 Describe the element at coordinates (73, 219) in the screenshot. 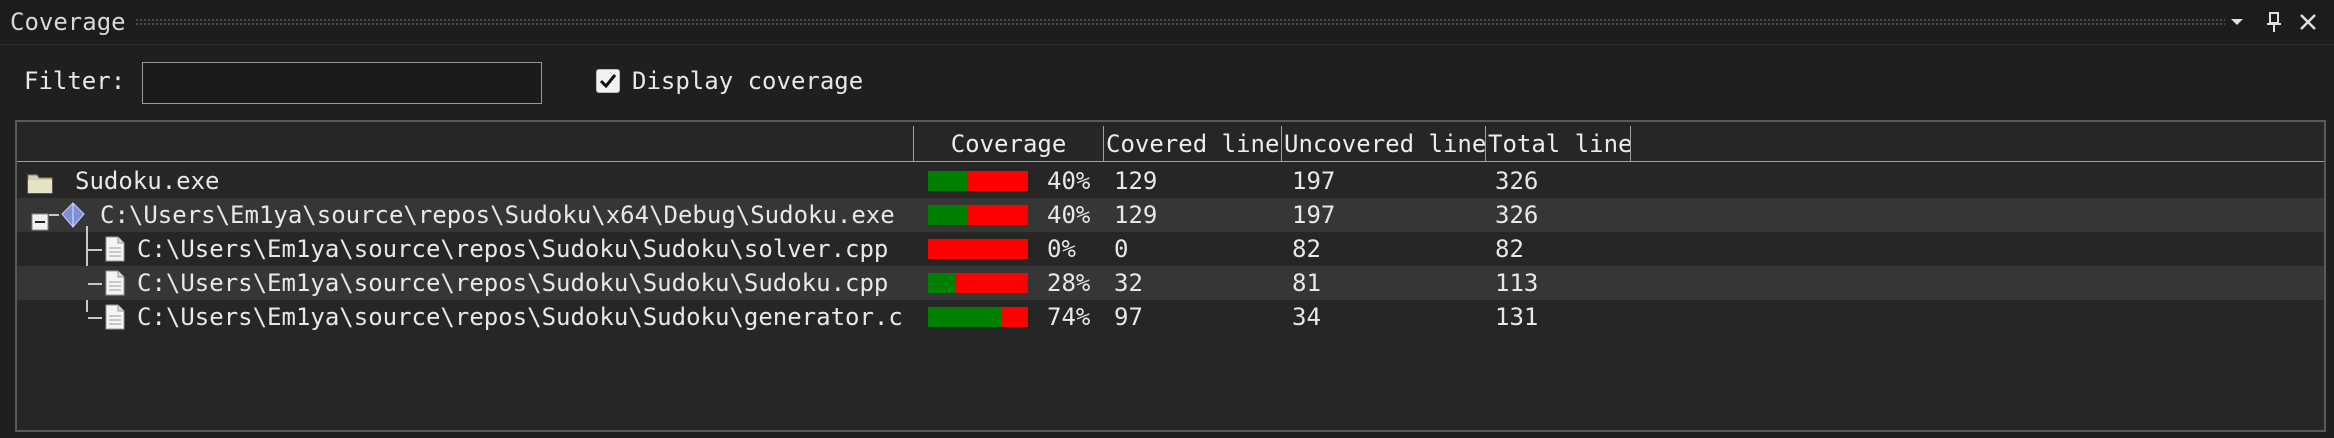

I see `module-icon` at that location.